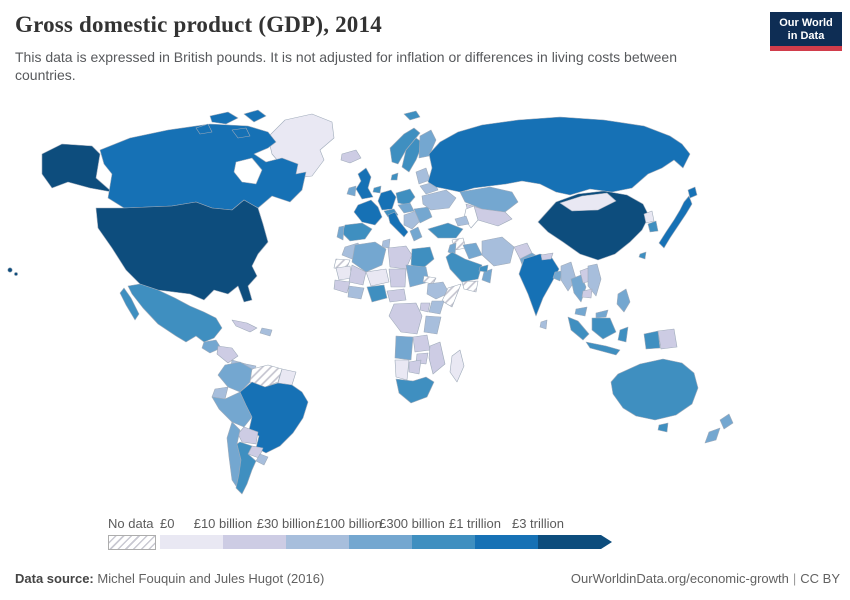 This screenshot has height=600, width=850. Describe the element at coordinates (445, 230) in the screenshot. I see `country-turkey` at that location.